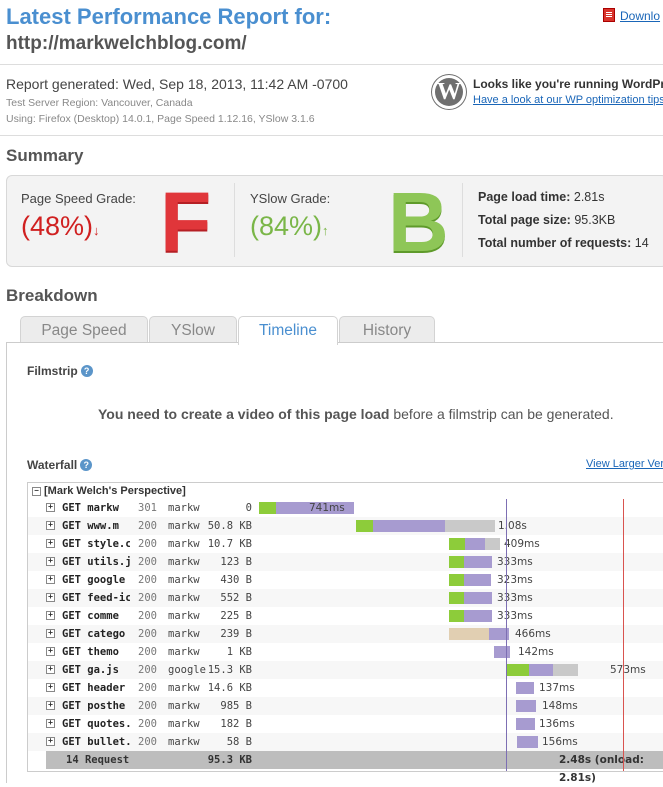 The height and width of the screenshot is (787, 663). Describe the element at coordinates (568, 100) in the screenshot. I see `wp-optimization-link: Have a look at our WP optimization tips` at that location.